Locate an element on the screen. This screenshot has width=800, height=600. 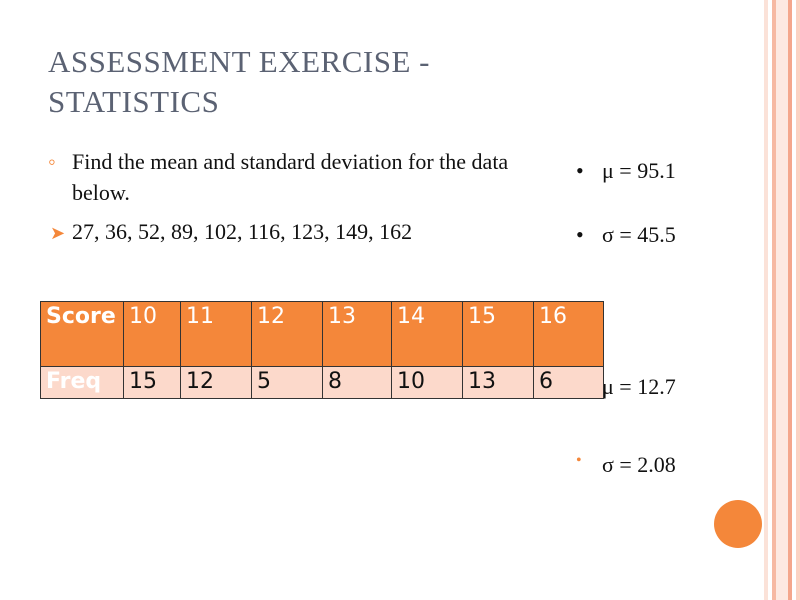
result: μ = 12.7 is located at coordinates (639, 386).